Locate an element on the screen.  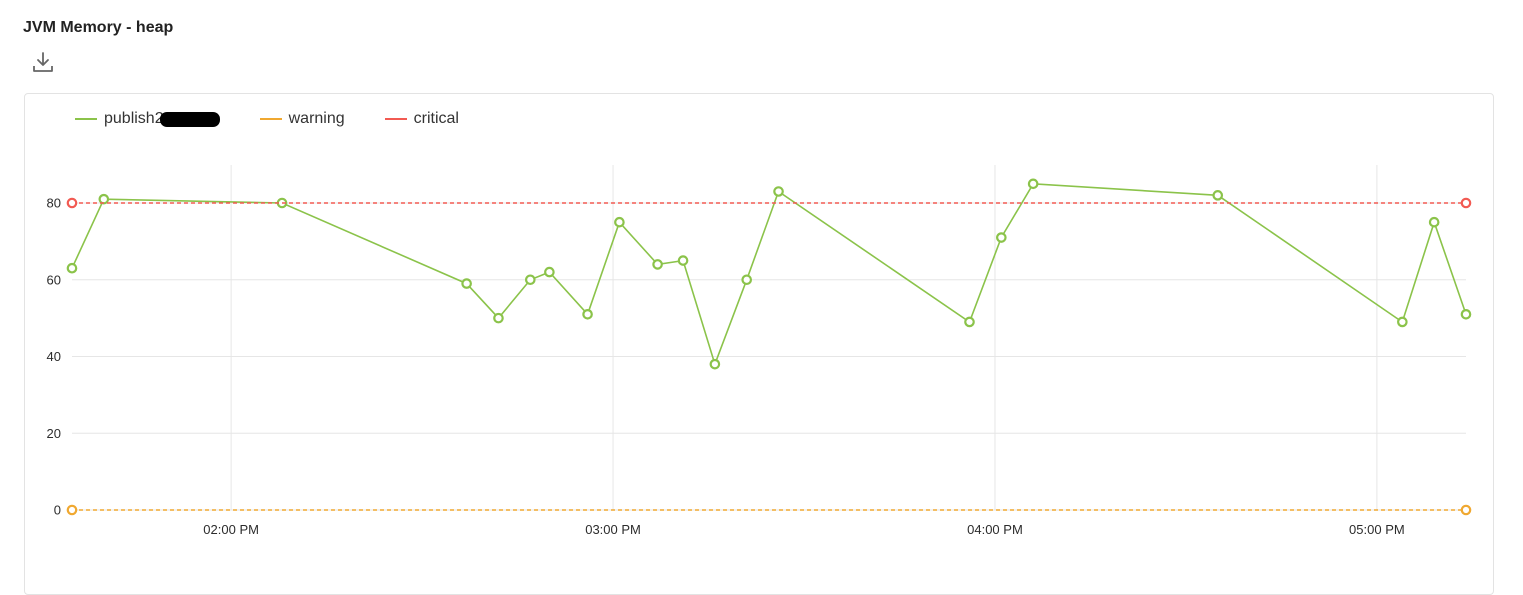
legend-swatch-warning is located at coordinates (270, 119).